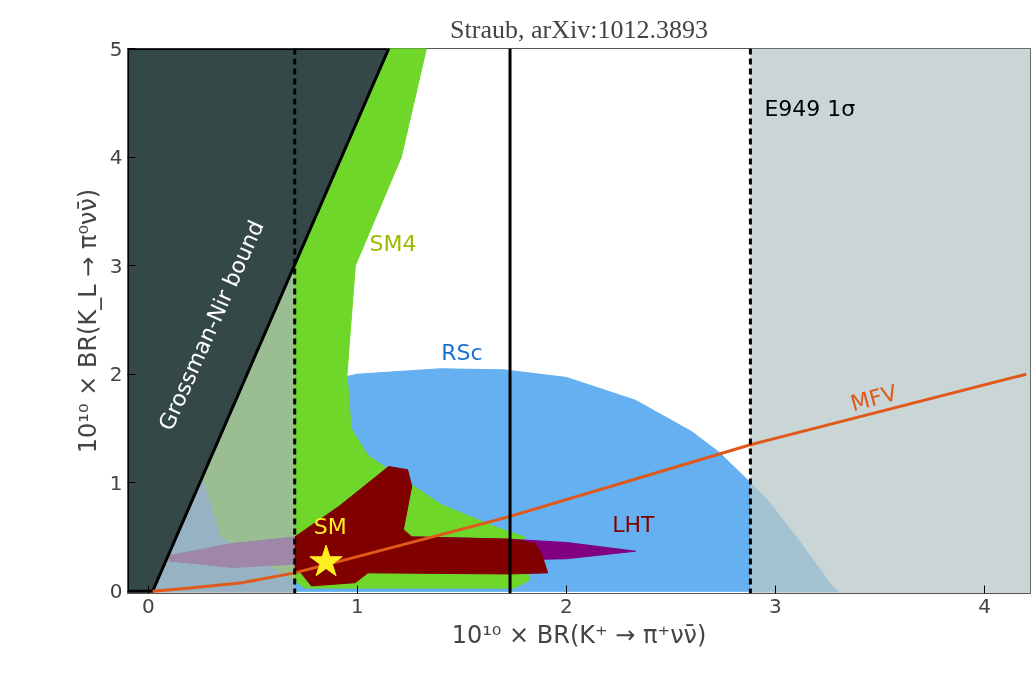  I want to click on series-label: SM, so click(330, 526).